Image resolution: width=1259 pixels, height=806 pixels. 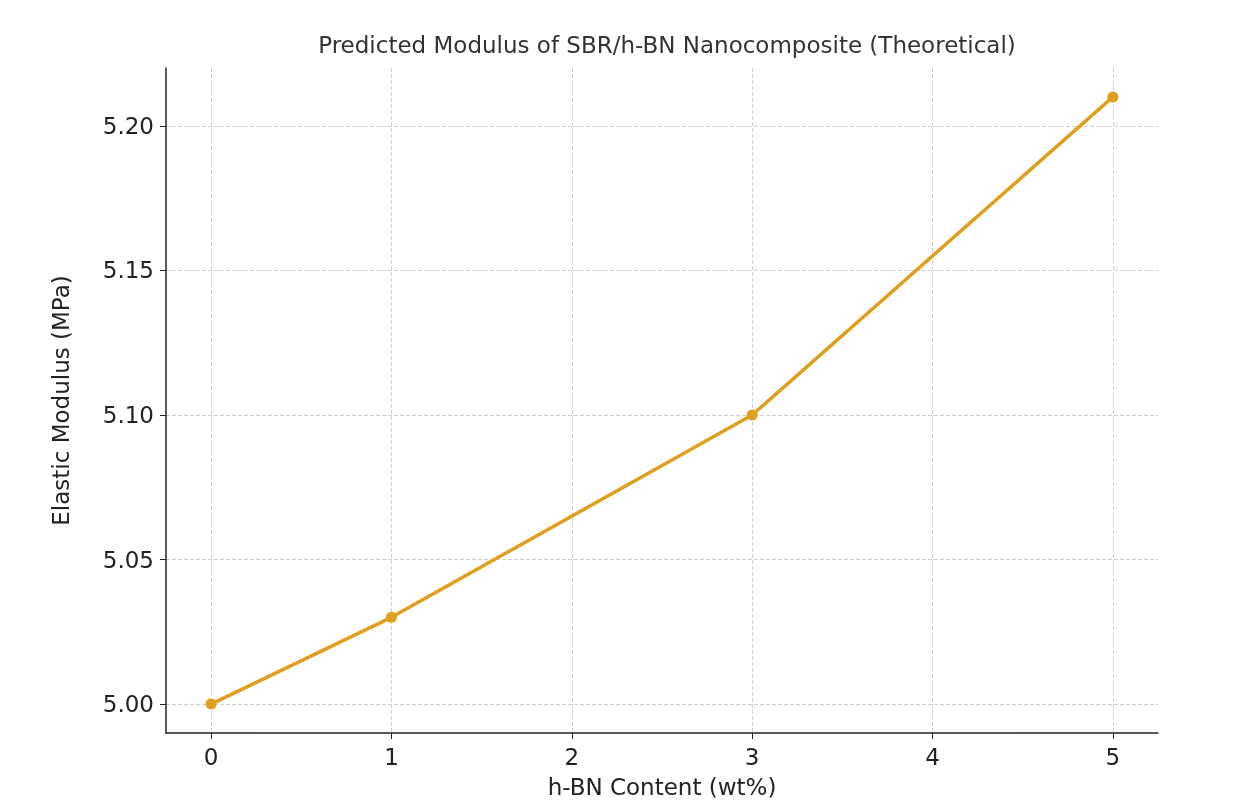 What do you see at coordinates (752, 756) in the screenshot?
I see `x-tick-label: 3` at bounding box center [752, 756].